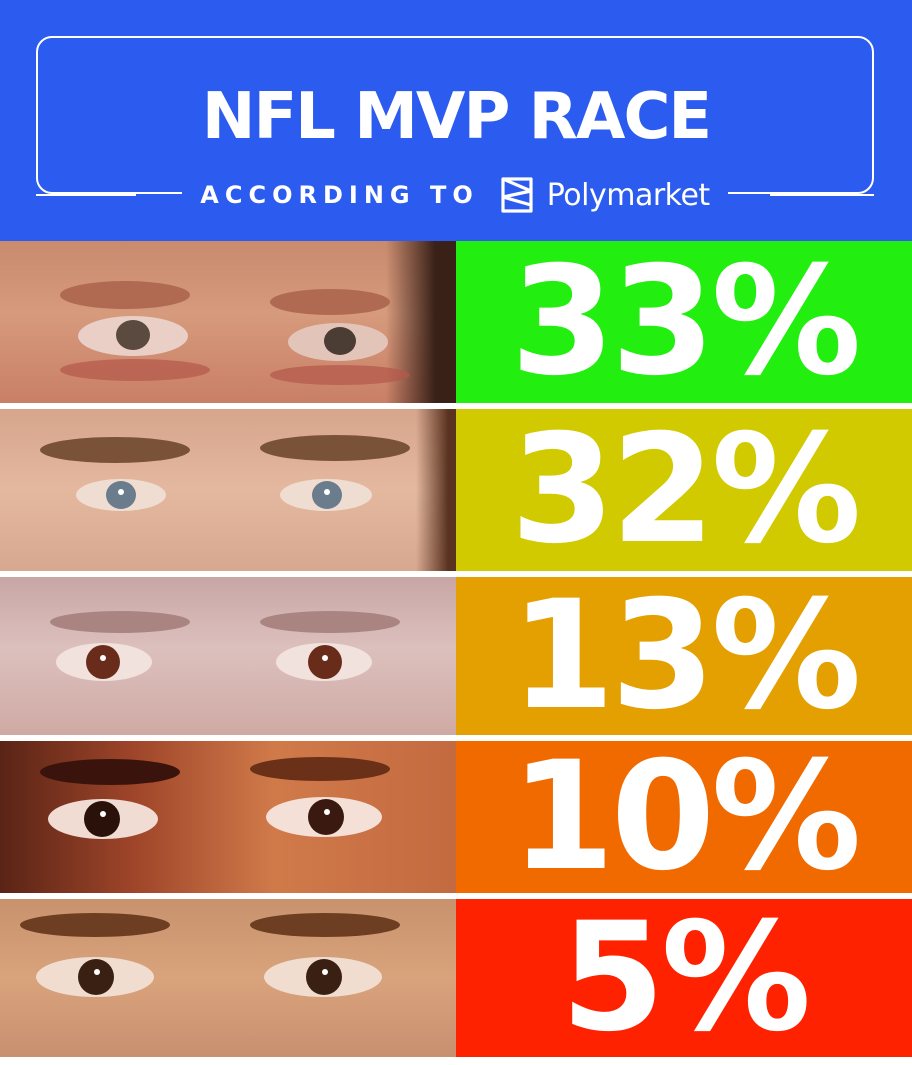  I want to click on brand-name: Polymarket, so click(628, 195).